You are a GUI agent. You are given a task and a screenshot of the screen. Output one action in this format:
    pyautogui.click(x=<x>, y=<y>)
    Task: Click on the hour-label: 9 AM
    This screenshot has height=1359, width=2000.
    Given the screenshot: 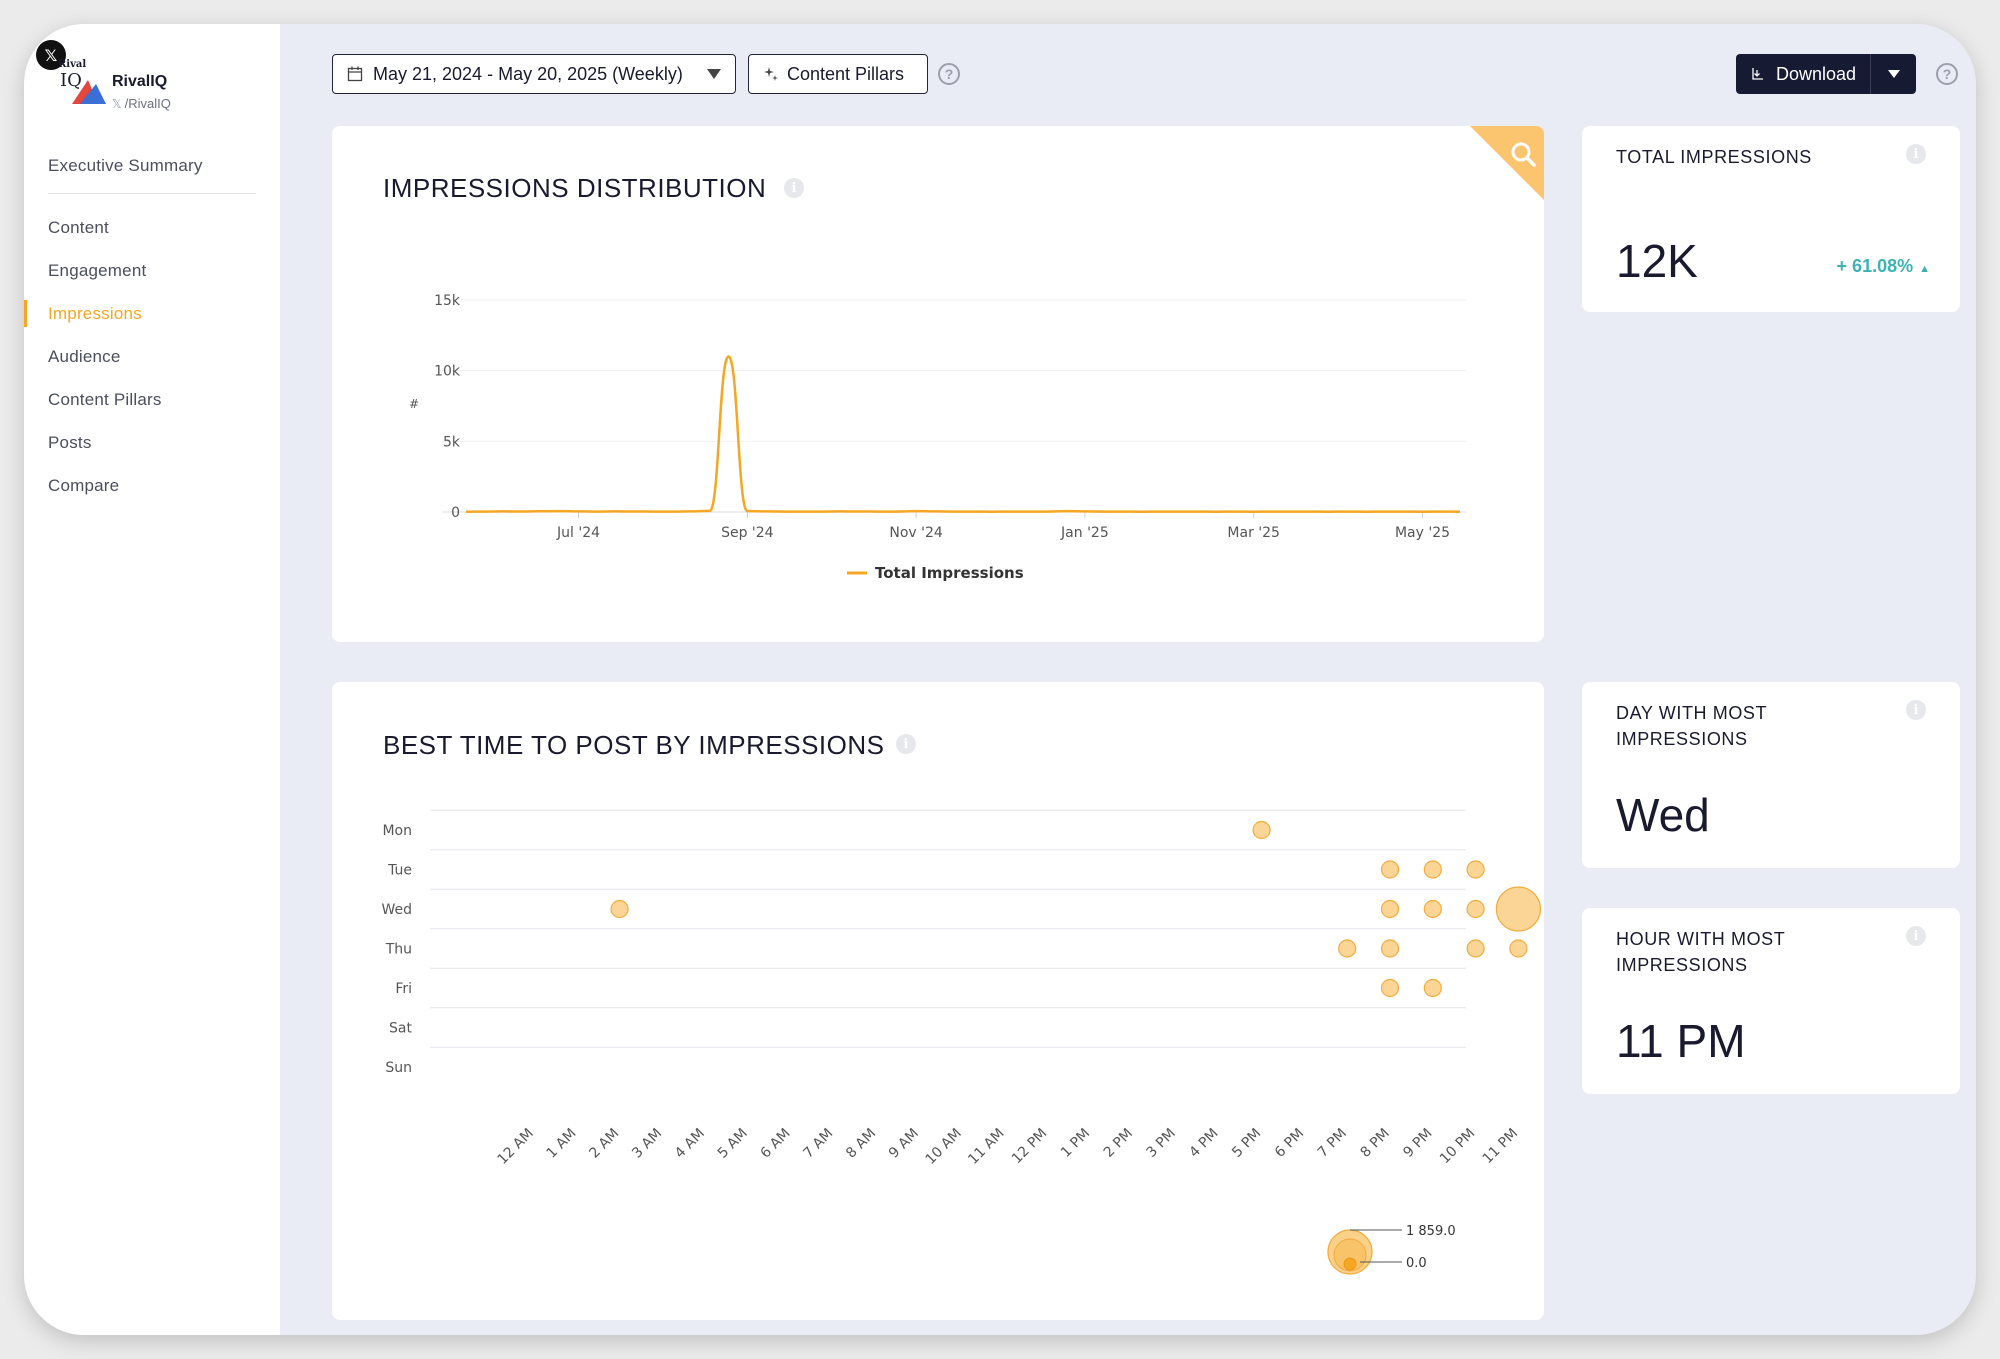 What is the action you would take?
    pyautogui.click(x=904, y=1144)
    